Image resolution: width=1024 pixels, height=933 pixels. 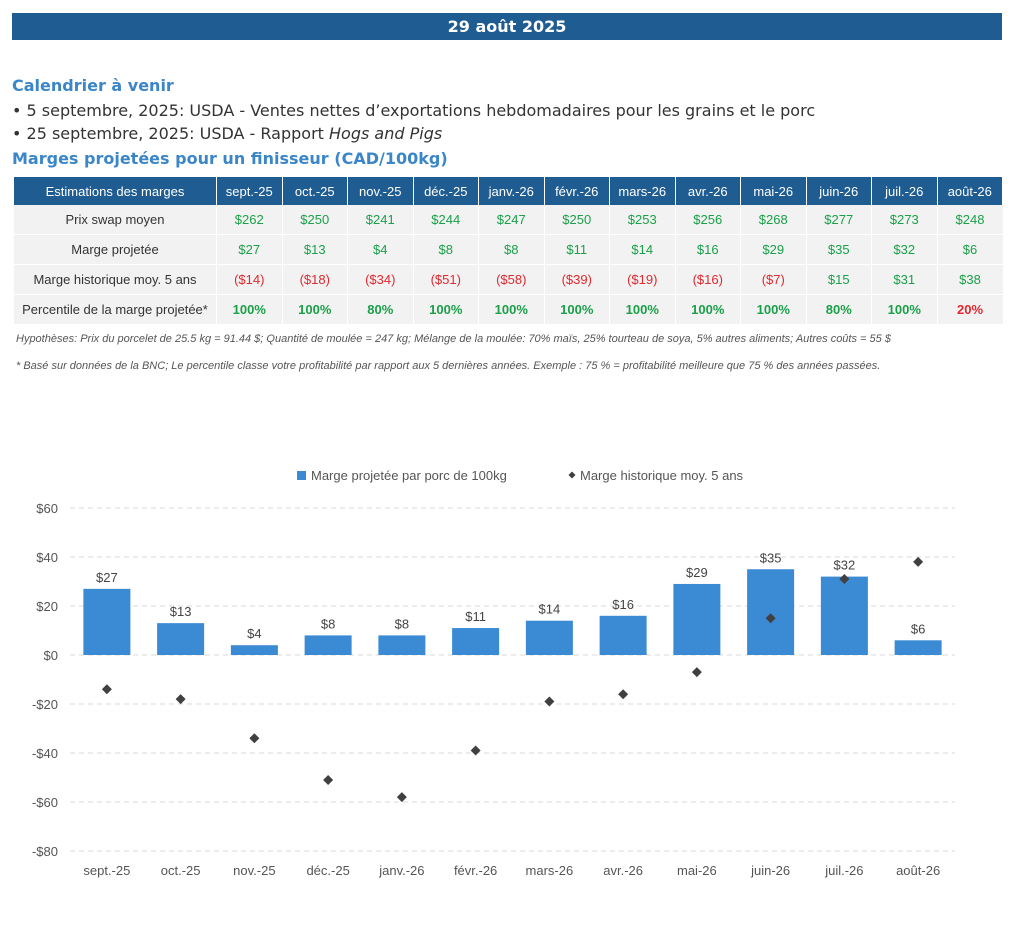 What do you see at coordinates (47, 508) in the screenshot?
I see `y-tick-label: $60` at bounding box center [47, 508].